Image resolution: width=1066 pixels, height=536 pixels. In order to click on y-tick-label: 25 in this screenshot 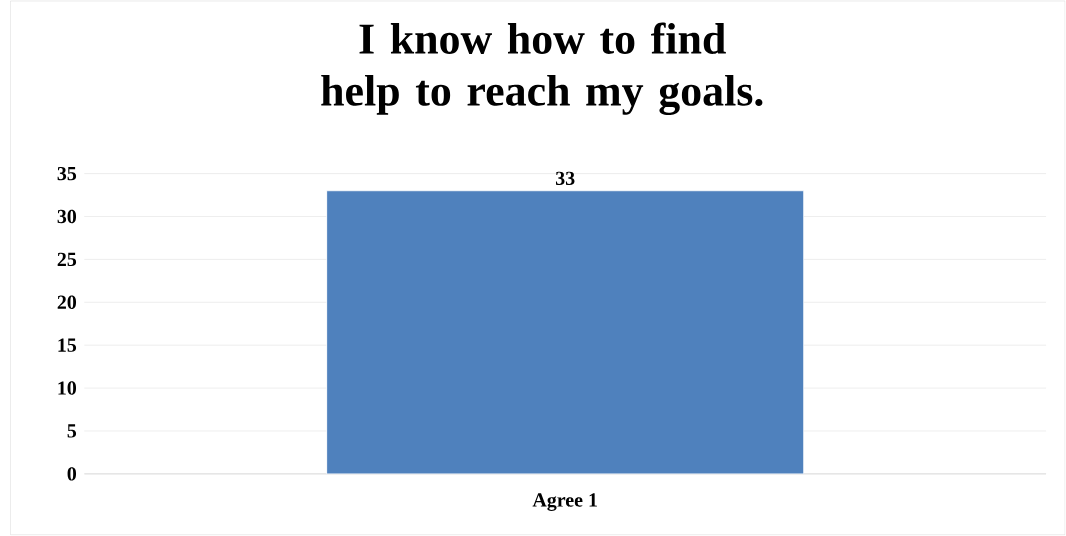, I will do `click(67, 259)`.